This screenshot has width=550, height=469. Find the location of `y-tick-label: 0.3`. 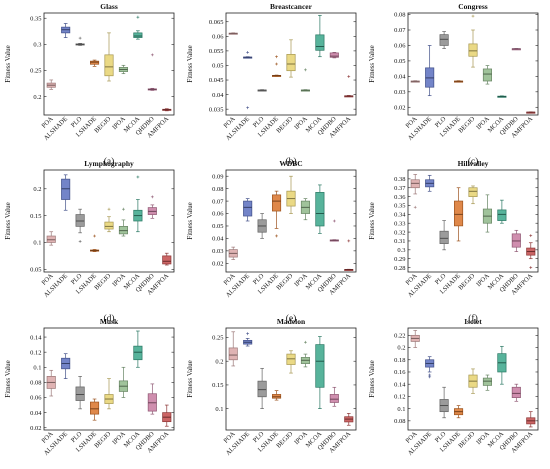

y-tick-label: 0.3 is located at coordinates (37, 45).